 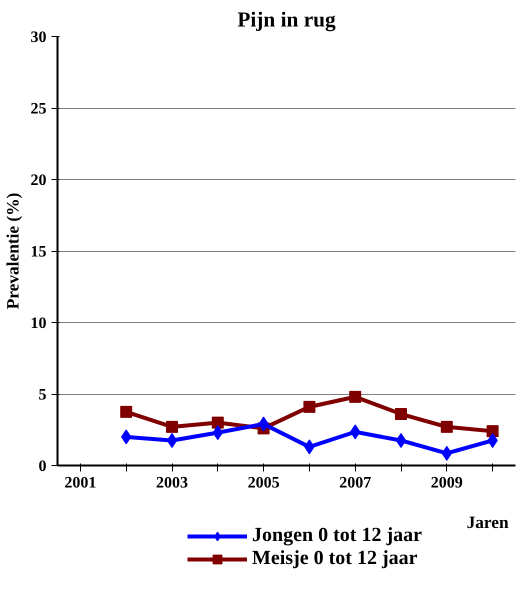 What do you see at coordinates (13, 251) in the screenshot?
I see `y-axis-title: Prevalentie (%)` at bounding box center [13, 251].